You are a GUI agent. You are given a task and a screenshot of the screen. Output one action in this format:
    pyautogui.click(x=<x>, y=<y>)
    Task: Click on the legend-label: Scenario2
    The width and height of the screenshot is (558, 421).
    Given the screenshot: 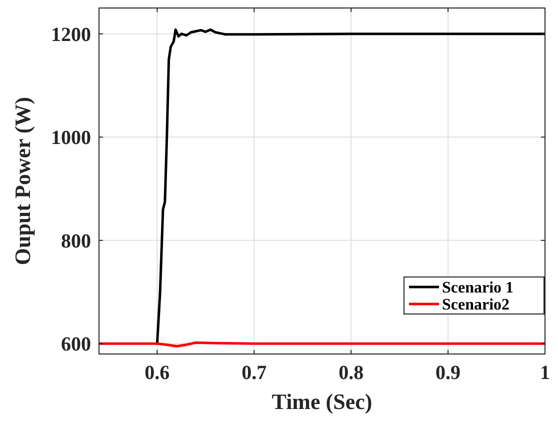 What is the action you would take?
    pyautogui.click(x=476, y=305)
    